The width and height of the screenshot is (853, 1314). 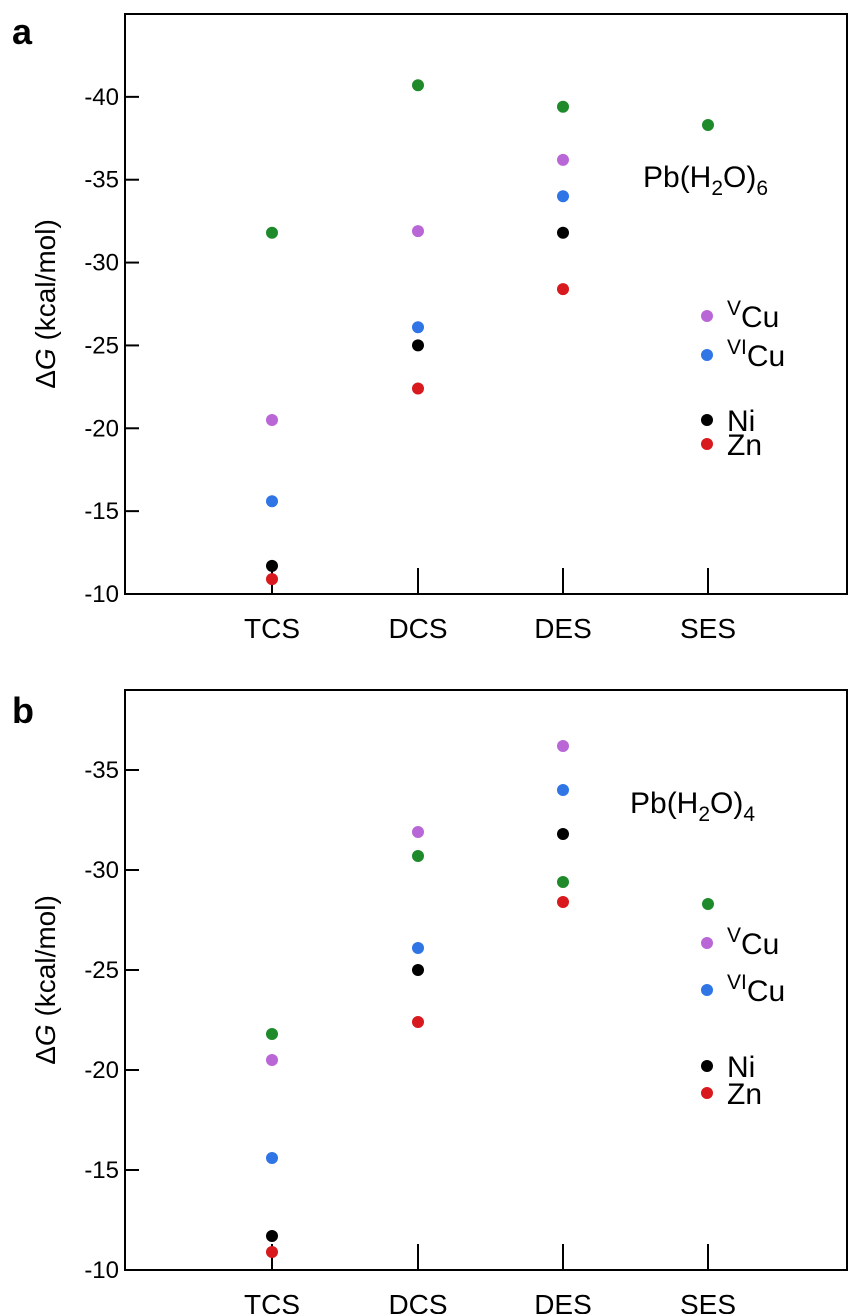 I want to click on point-zn-des, so click(x=563, y=902).